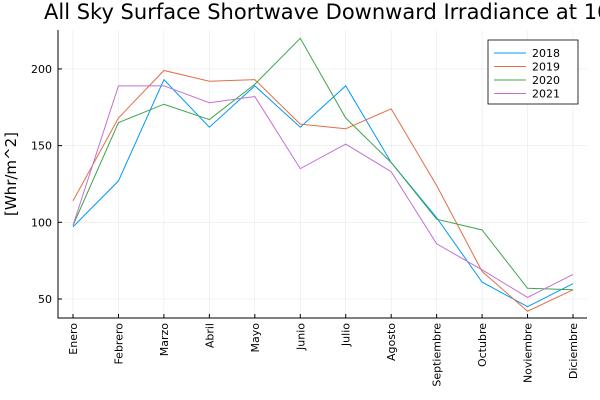 The width and height of the screenshot is (600, 400). What do you see at coordinates (573, 351) in the screenshot?
I see `x-tick-label: Diciembre` at bounding box center [573, 351].